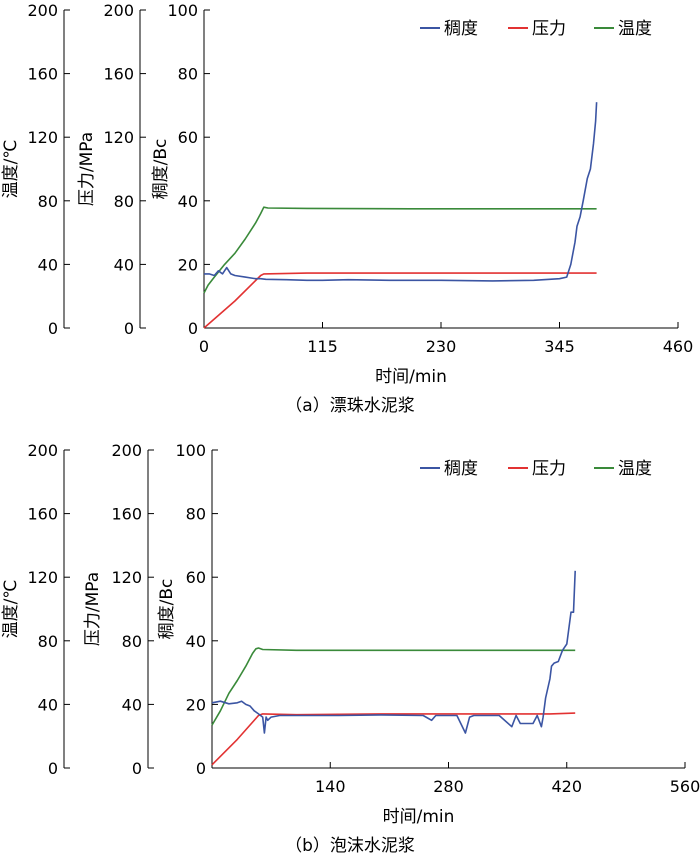 The image size is (700, 863). What do you see at coordinates (685, 786) in the screenshot?
I see `x-tick-label: 560` at bounding box center [685, 786].